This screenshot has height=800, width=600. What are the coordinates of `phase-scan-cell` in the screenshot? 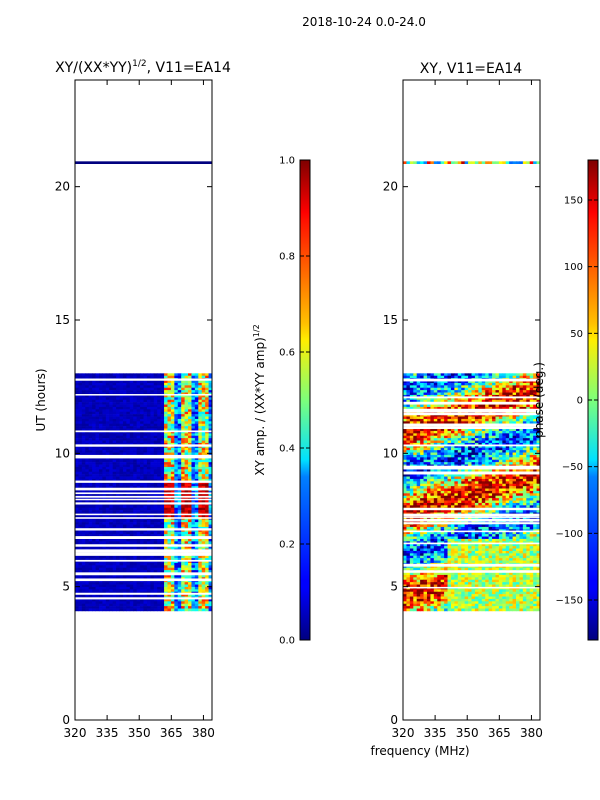 It's located at (452, 162).